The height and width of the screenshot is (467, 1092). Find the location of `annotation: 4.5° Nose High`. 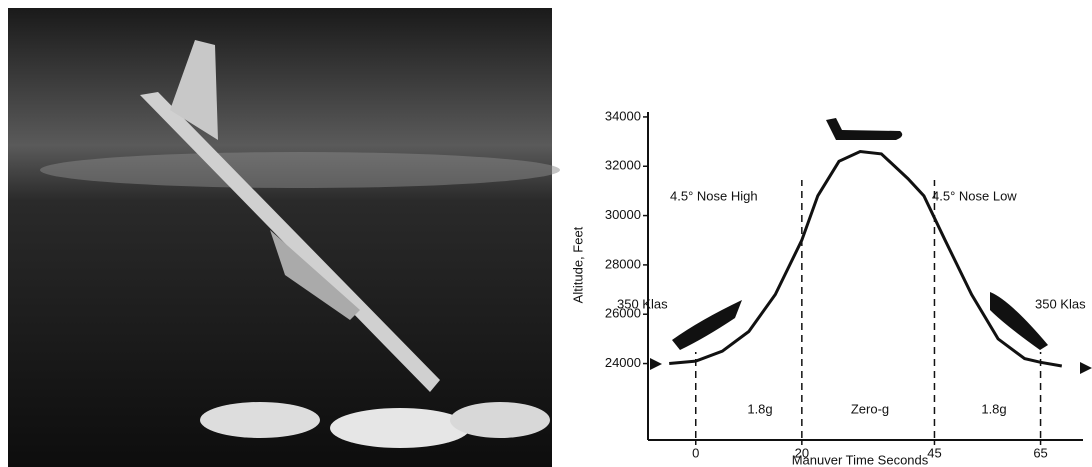

annotation: 4.5° Nose High is located at coordinates (714, 195).